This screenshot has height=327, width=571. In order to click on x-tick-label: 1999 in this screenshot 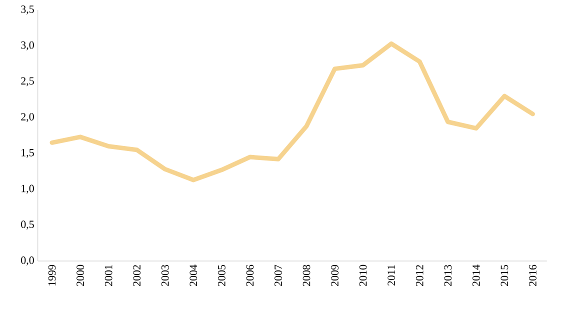, I will do `click(52, 275)`.